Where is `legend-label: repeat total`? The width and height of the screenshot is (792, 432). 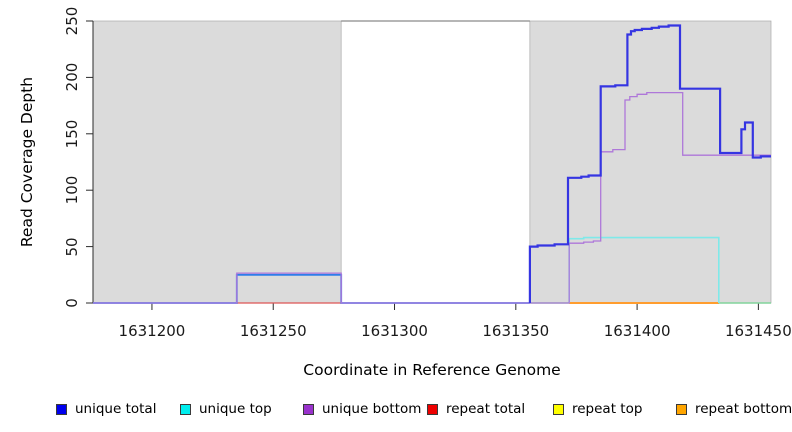
legend-label: repeat total is located at coordinates (486, 409).